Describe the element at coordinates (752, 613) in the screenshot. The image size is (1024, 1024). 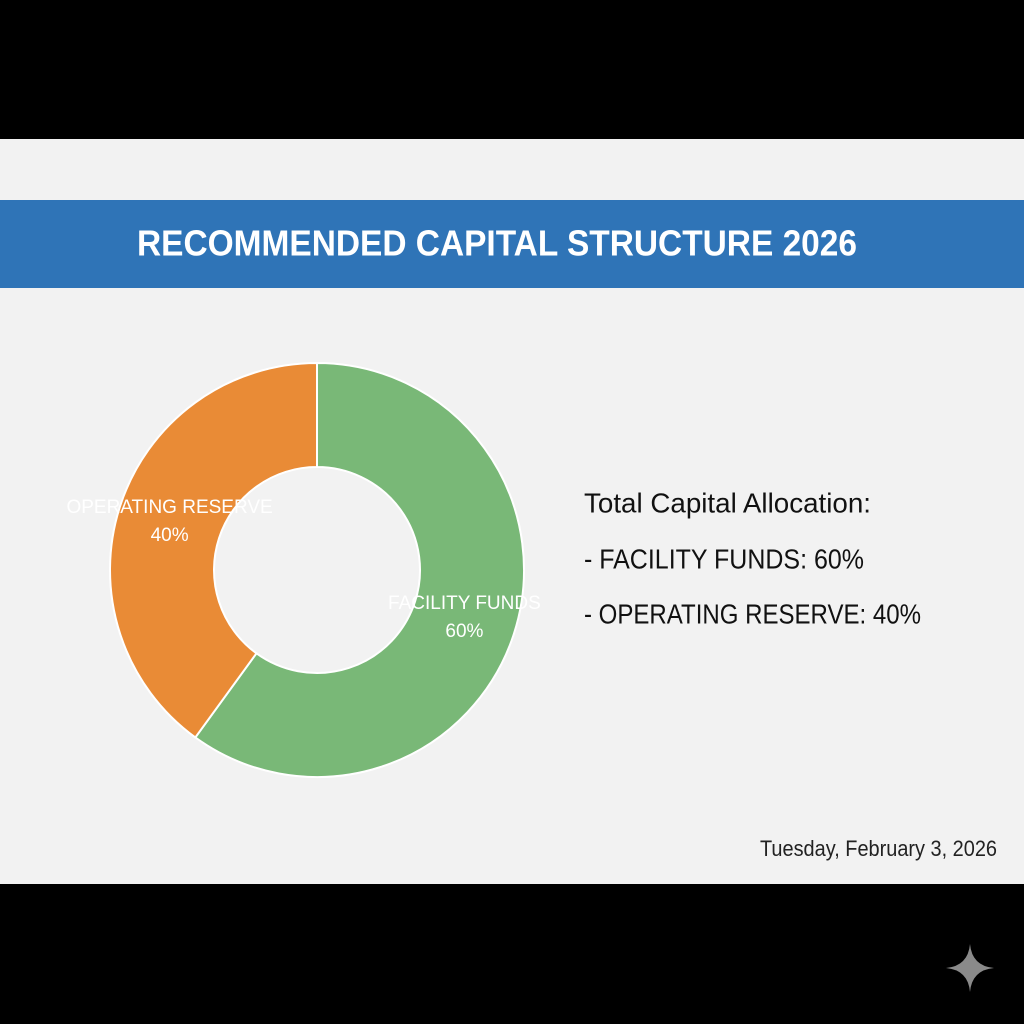
I see `summary-item: - OPERATING RESERVE: 40%` at that location.